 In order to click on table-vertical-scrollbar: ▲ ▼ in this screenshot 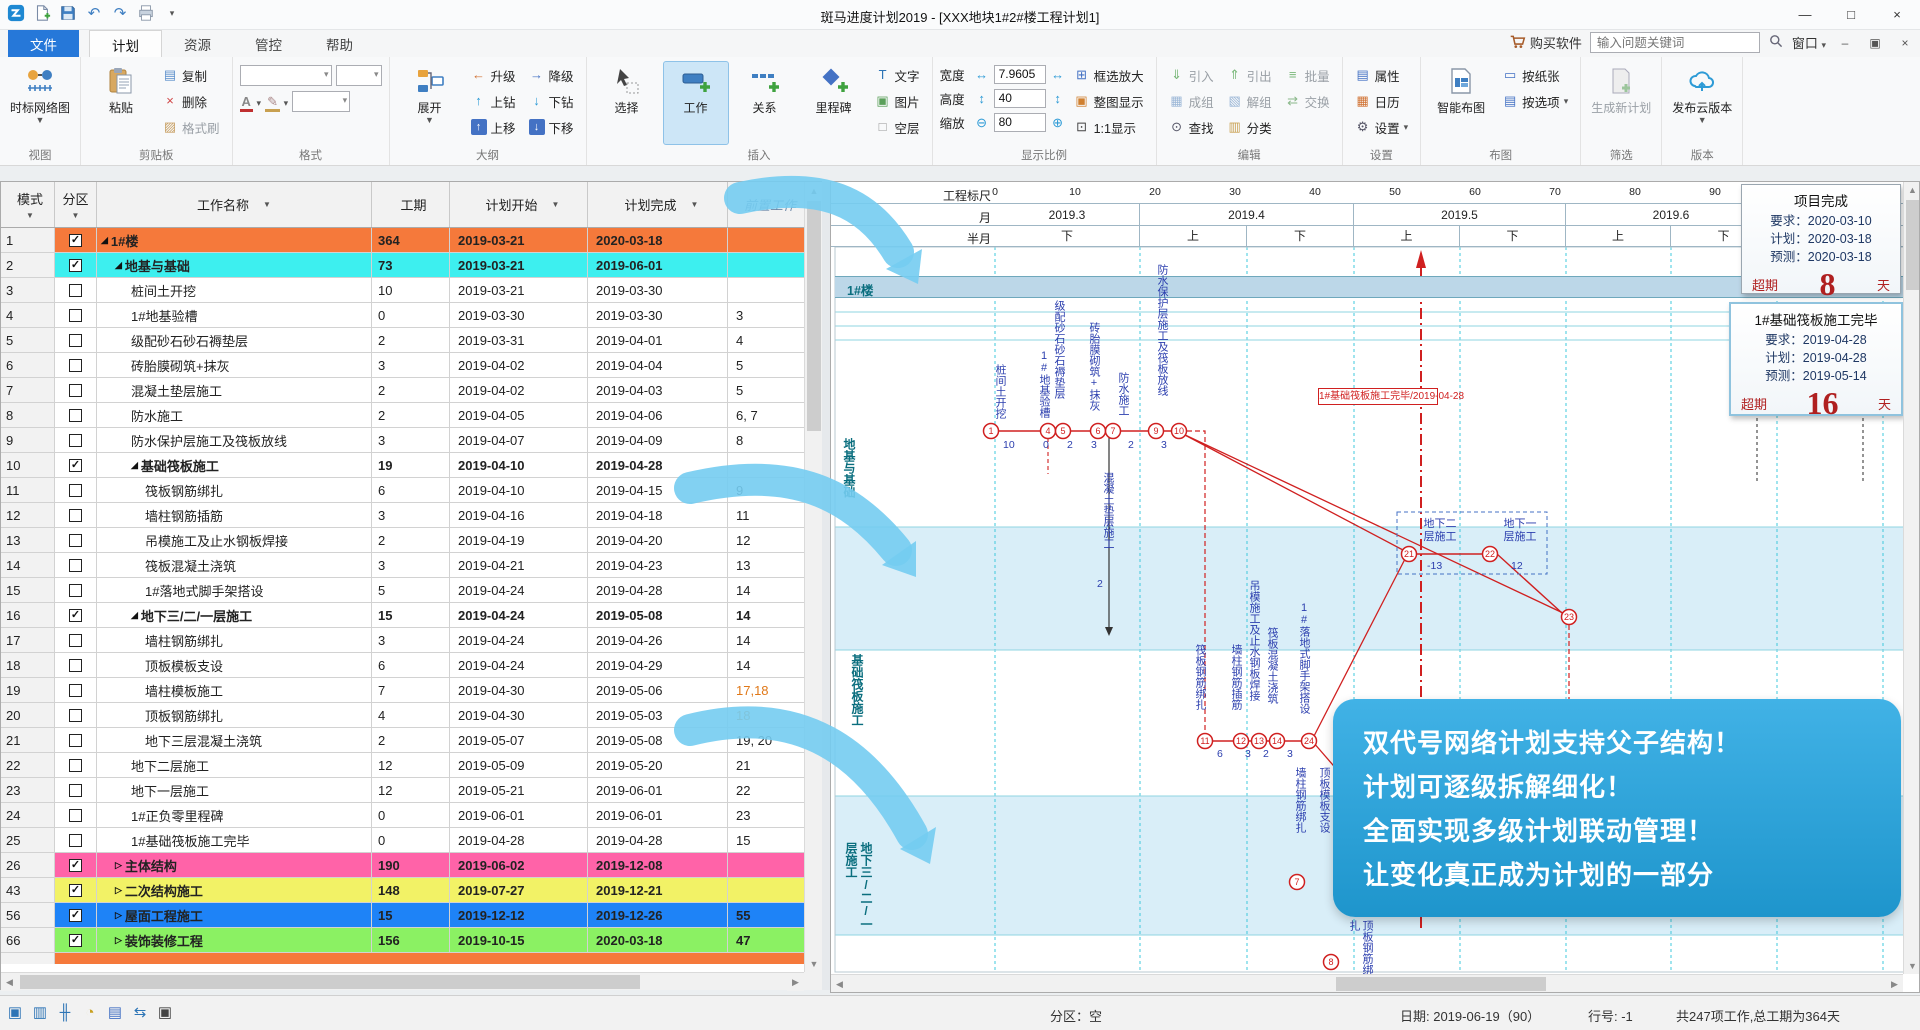, I will do `click(813, 577)`.